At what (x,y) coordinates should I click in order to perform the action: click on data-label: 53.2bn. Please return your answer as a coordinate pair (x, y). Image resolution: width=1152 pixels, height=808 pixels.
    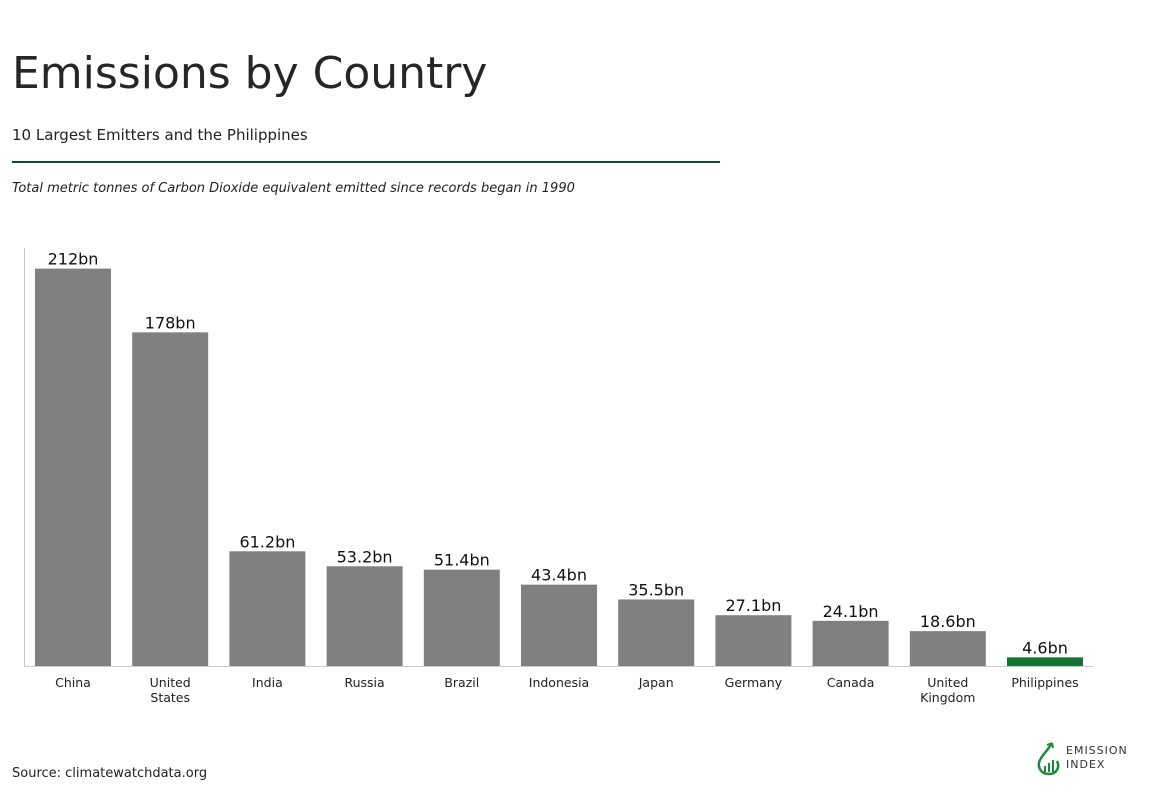
    Looking at the image, I should click on (365, 556).